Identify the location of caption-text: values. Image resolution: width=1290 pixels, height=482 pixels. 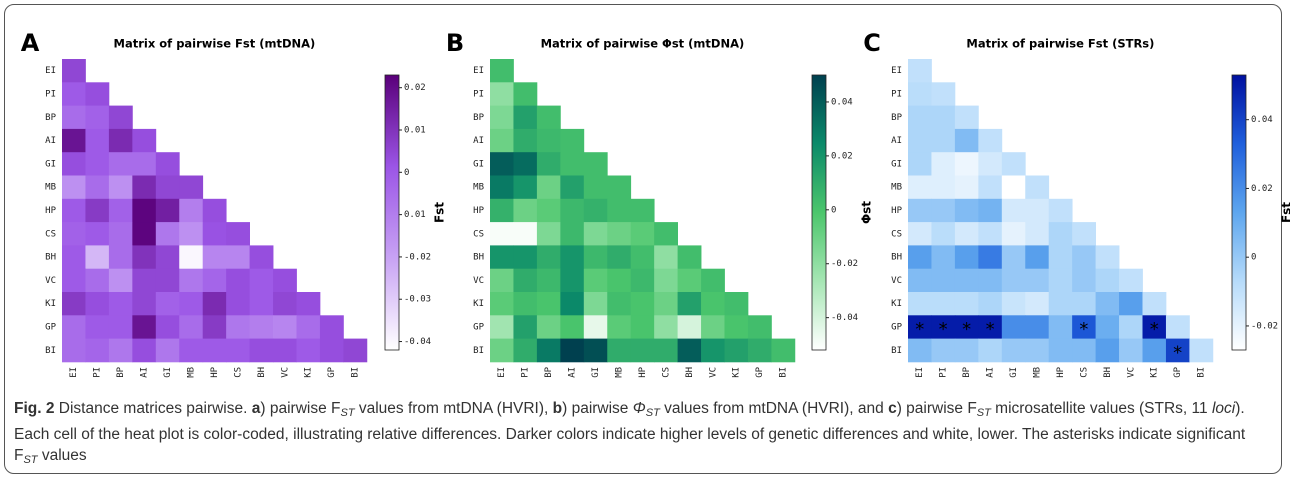
(62, 455).